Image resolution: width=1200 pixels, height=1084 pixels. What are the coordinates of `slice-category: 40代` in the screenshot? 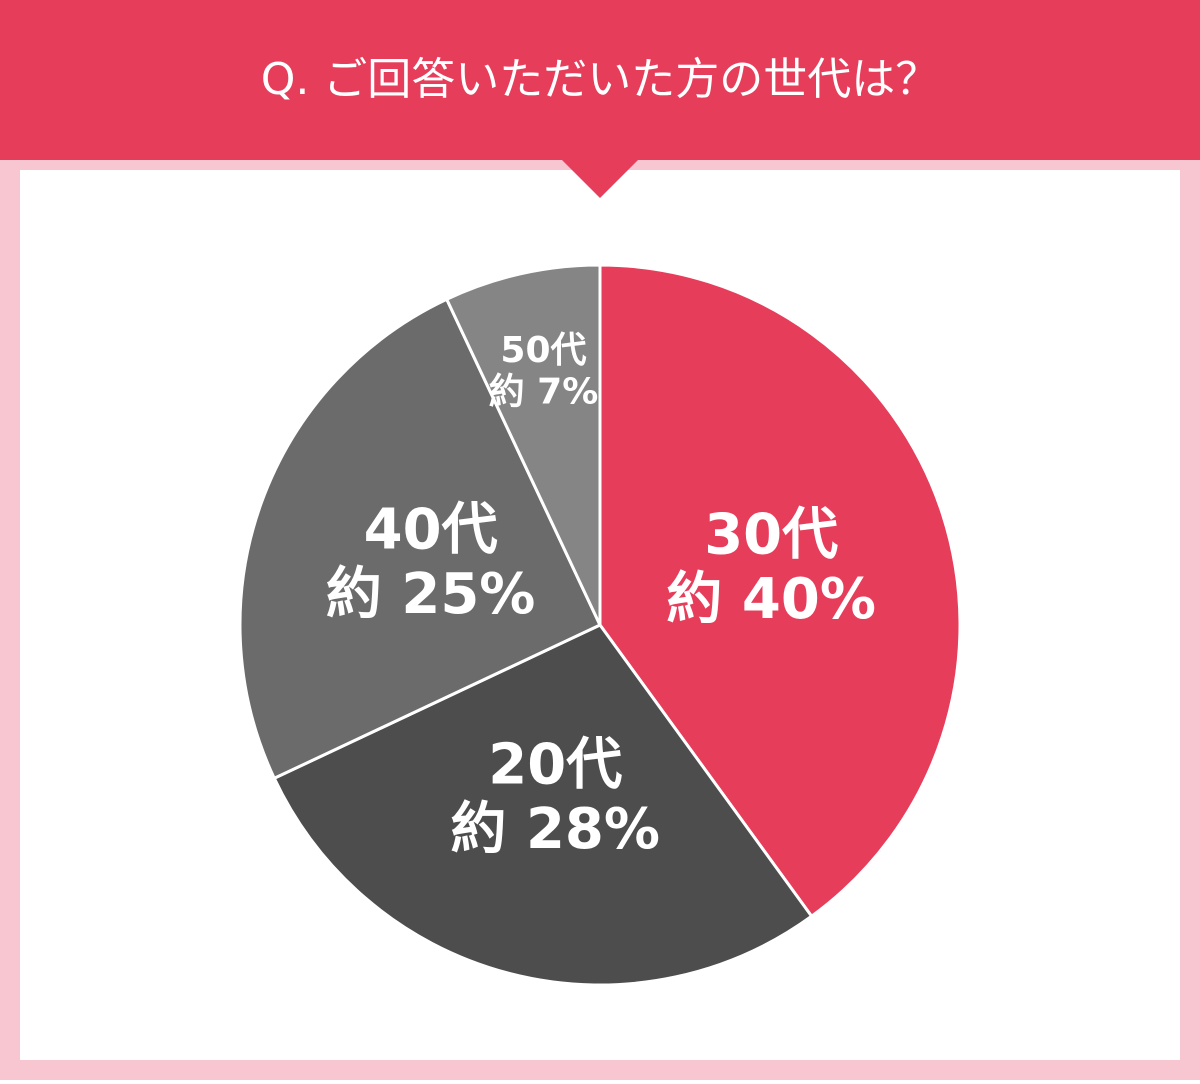 It's located at (431, 529).